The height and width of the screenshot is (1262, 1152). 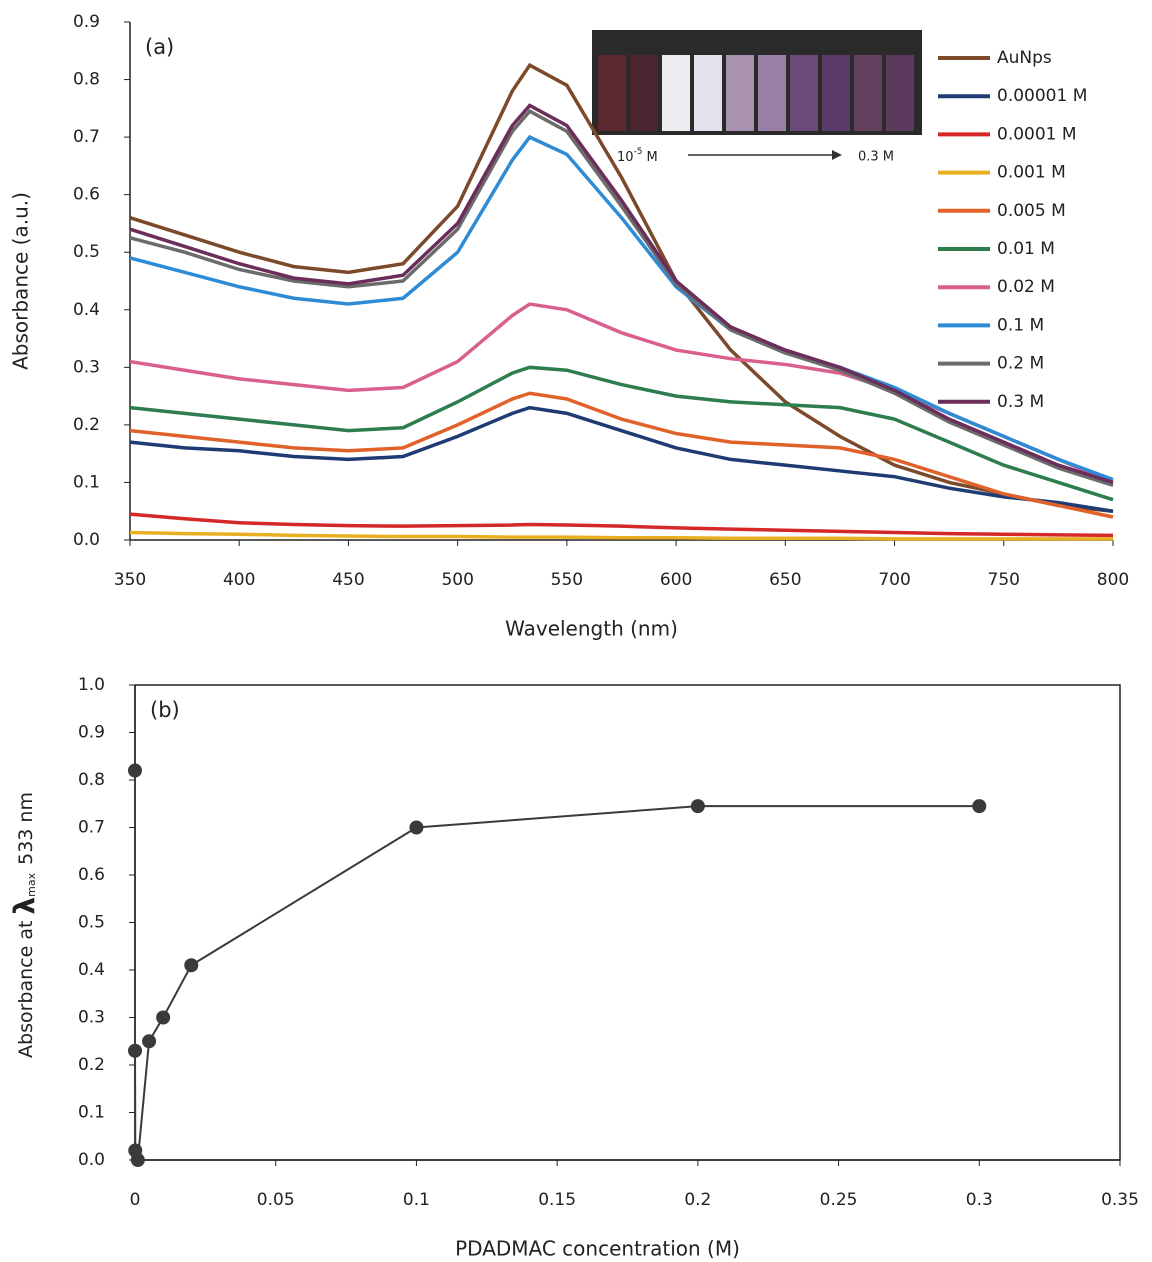 I want to click on y-tick-label: 1.0, so click(x=91, y=685).